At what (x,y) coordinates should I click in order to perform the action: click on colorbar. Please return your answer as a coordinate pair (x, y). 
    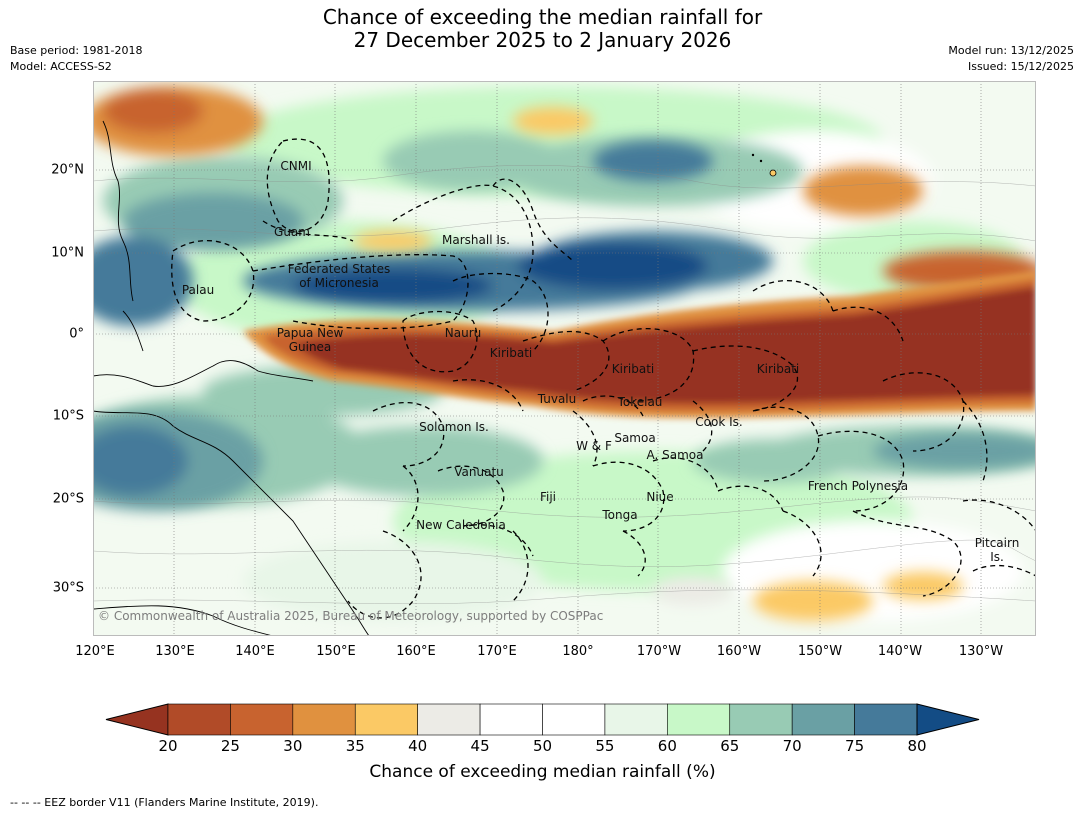
    Looking at the image, I should click on (542, 719).